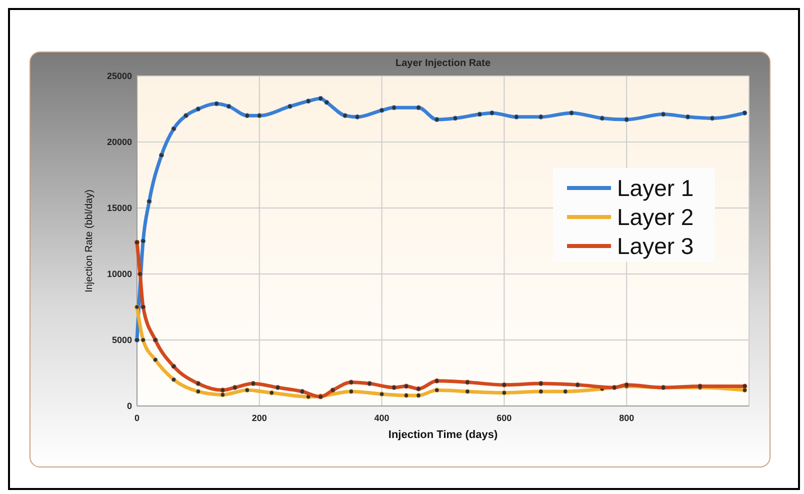 The width and height of the screenshot is (804, 494). I want to click on y-tick-label: 5000, so click(122, 340).